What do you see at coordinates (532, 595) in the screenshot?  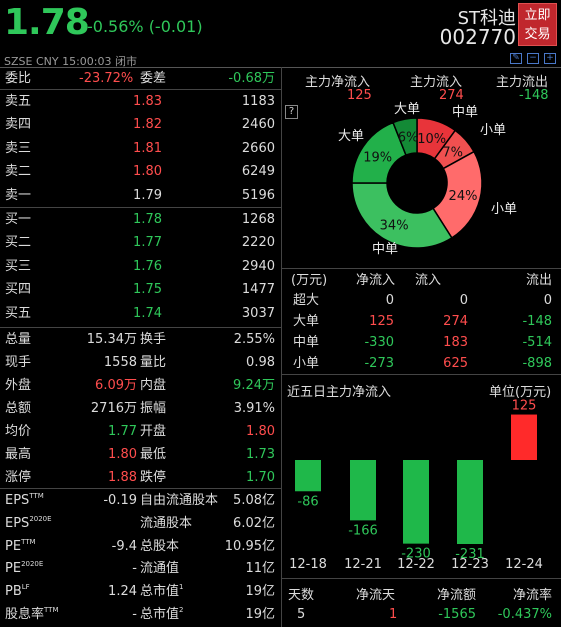 I see `summary-header: 净流率` at bounding box center [532, 595].